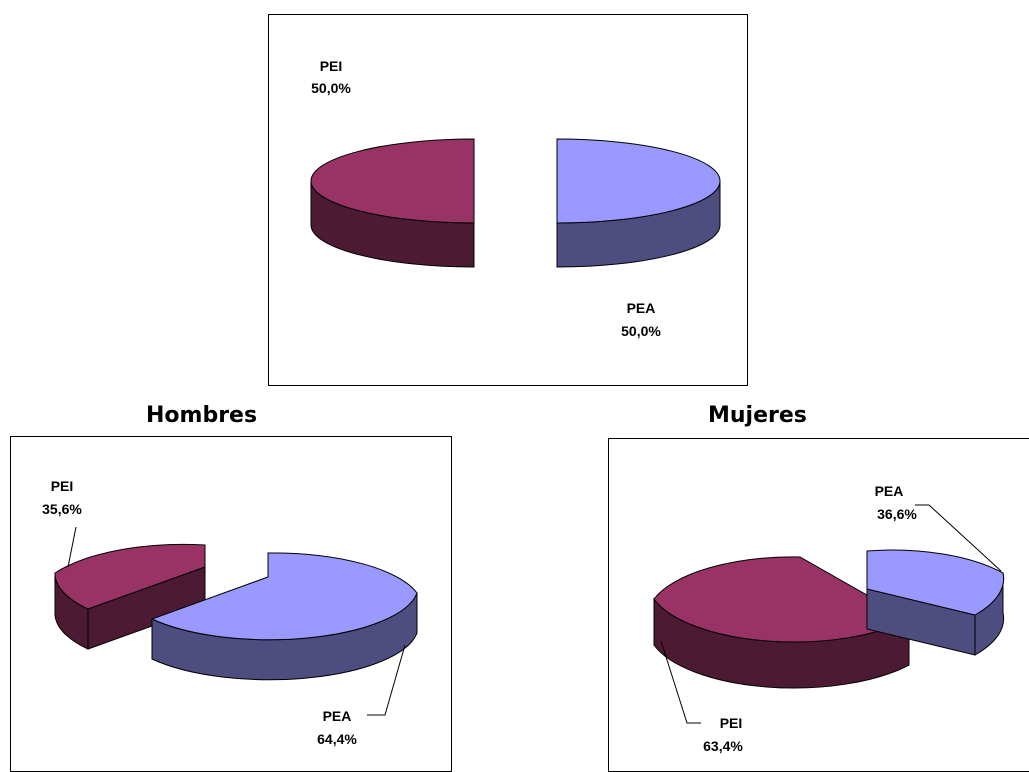 The width and height of the screenshot is (1029, 772). What do you see at coordinates (202, 415) in the screenshot?
I see `chart-hombres-title: Hombres` at bounding box center [202, 415].